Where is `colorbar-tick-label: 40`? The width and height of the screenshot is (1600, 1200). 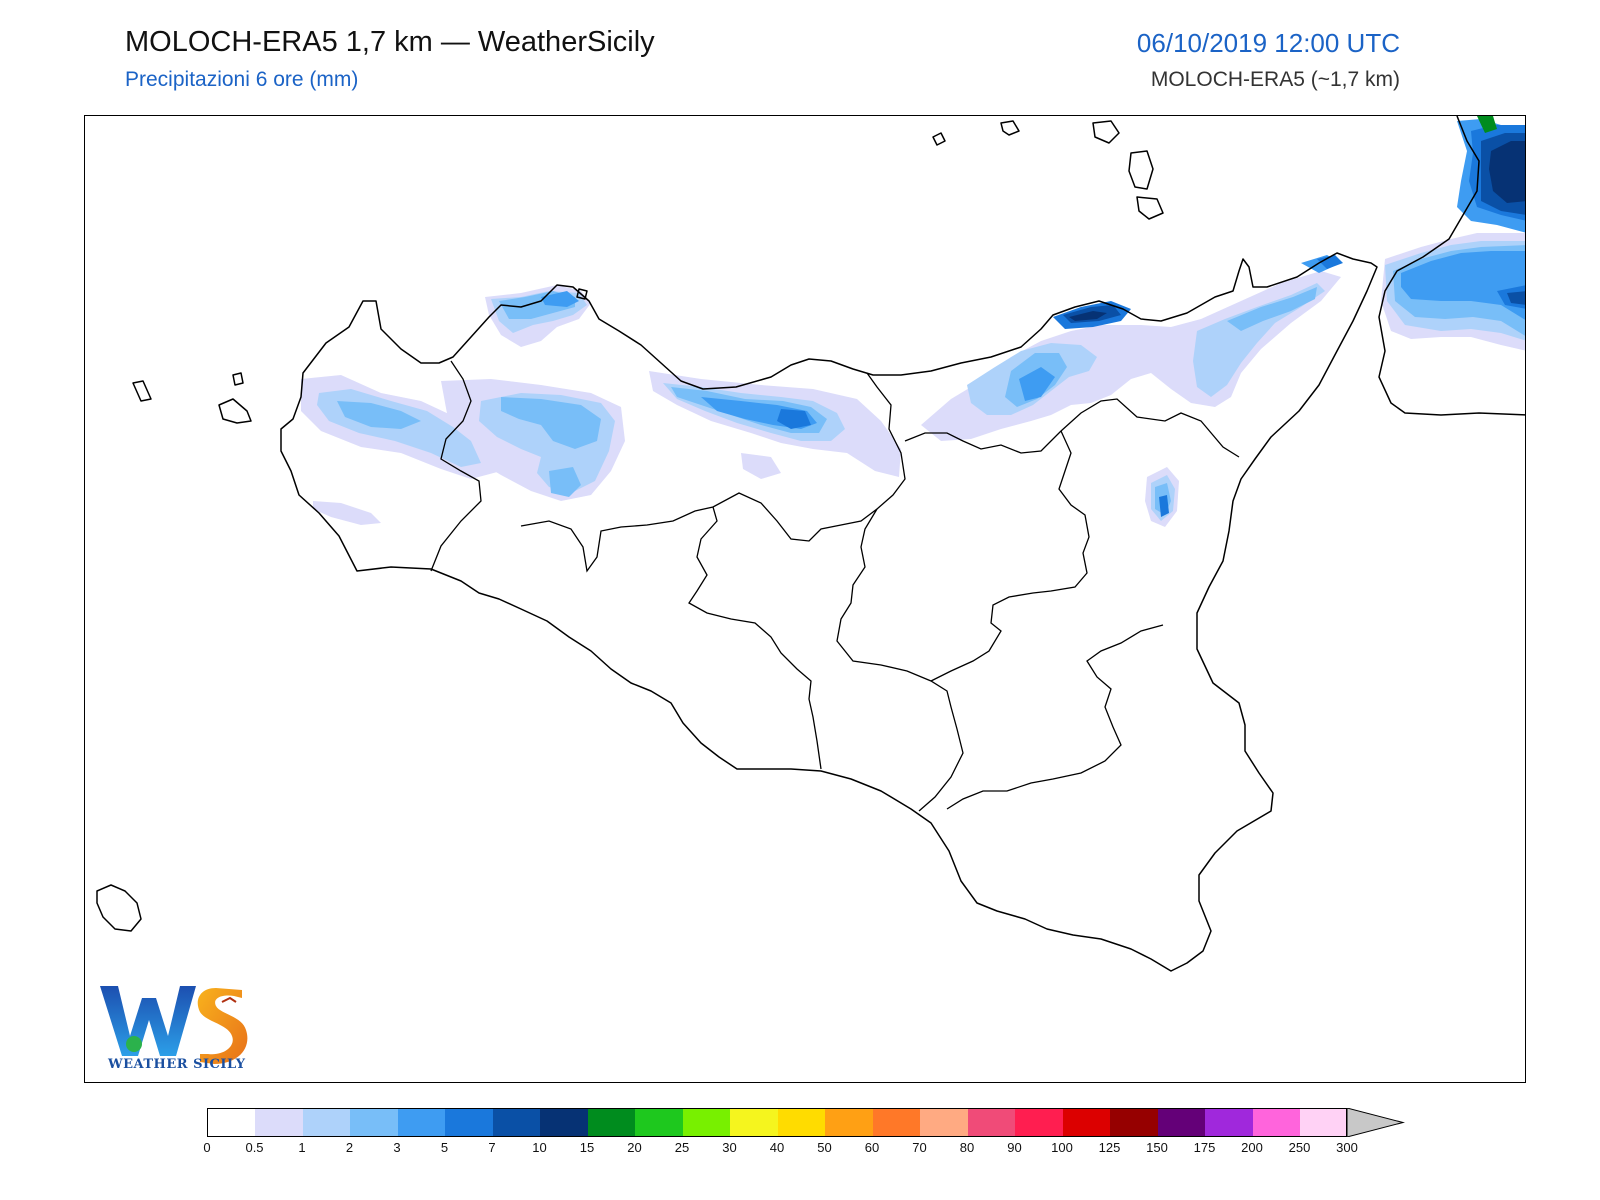 colorbar-tick-label: 40 is located at coordinates (777, 1147).